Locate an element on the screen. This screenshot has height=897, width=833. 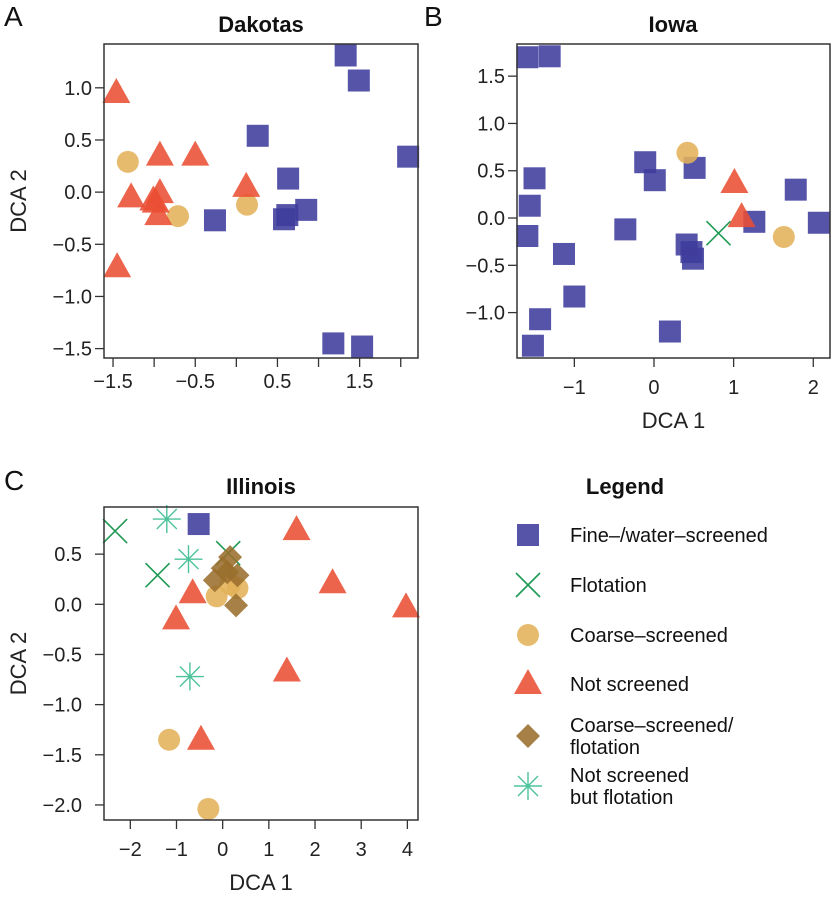
y-tick-label: −1.0 is located at coordinates (72, 297).